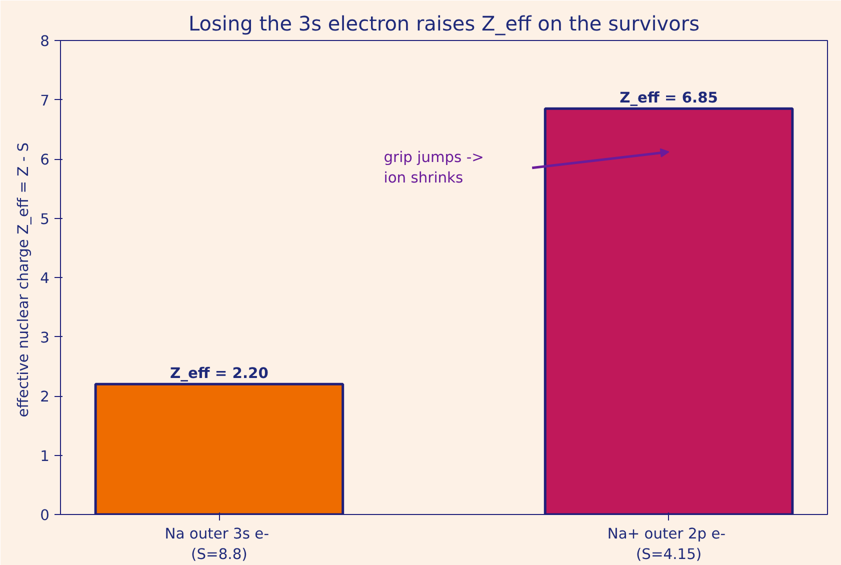  I want to click on y-tick-label: 2, so click(45, 397).